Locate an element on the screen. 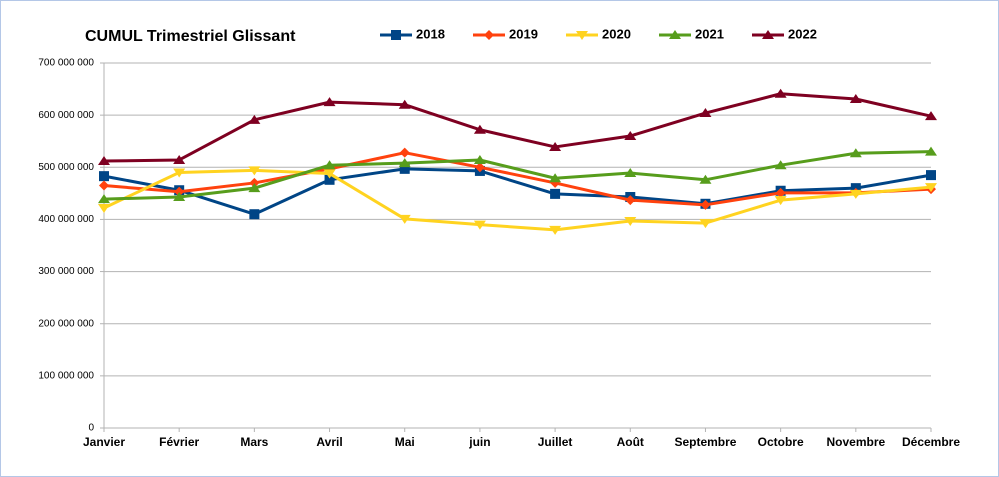 The height and width of the screenshot is (477, 999). chart-title: CUMUL Trimestriel Glissant is located at coordinates (190, 36).